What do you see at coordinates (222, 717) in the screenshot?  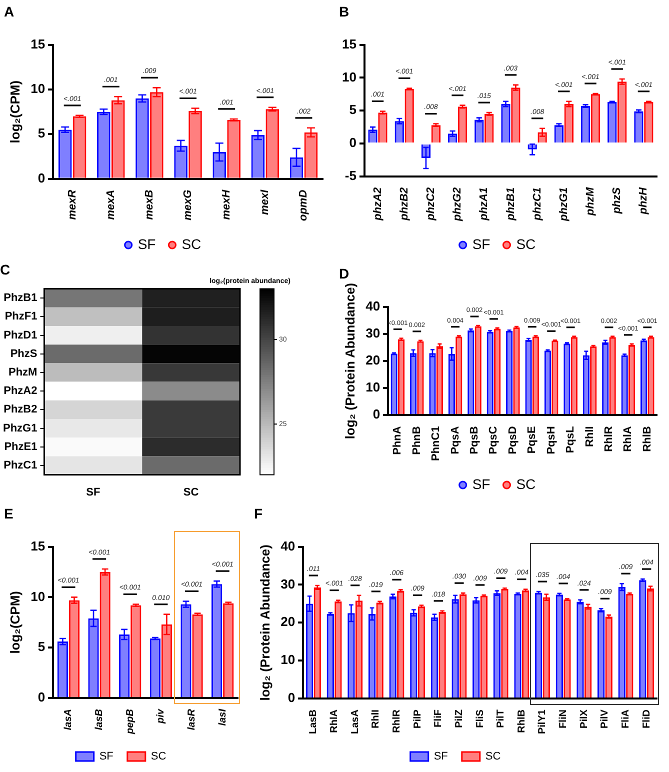 I see `x-tick-label: lasI` at bounding box center [222, 717].